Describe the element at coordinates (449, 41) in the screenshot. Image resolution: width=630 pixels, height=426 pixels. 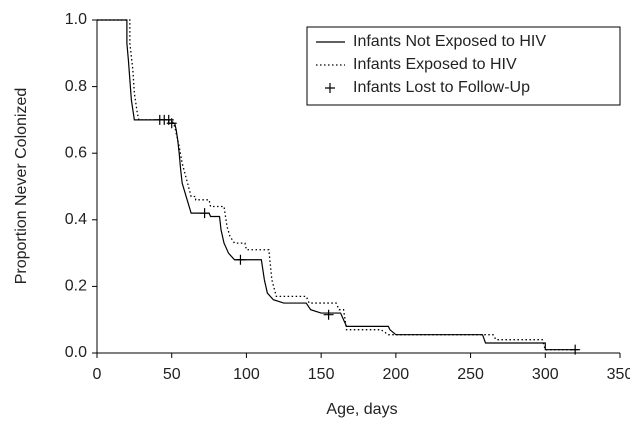
I see `legend-label: Infants Not Exposed to HIV` at that location.